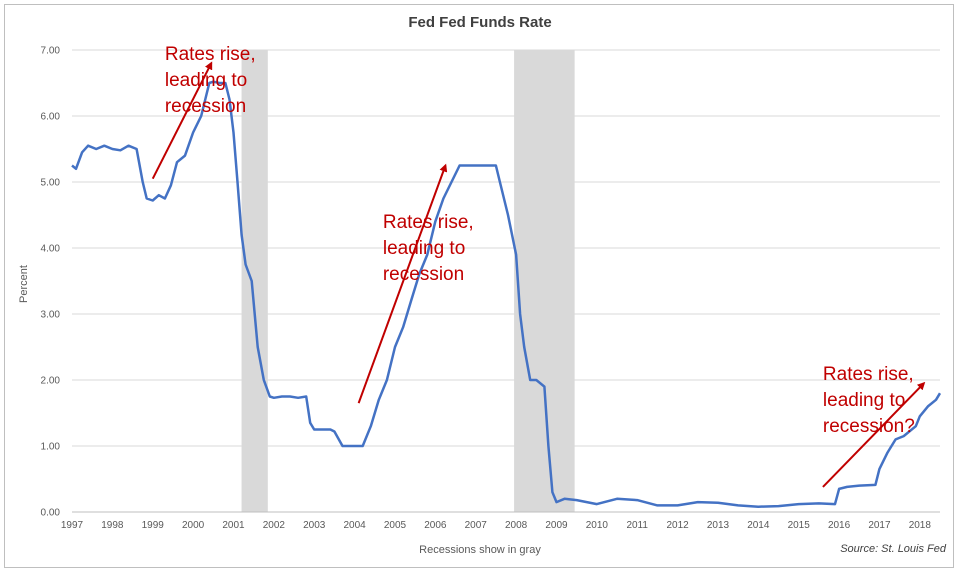 The height and width of the screenshot is (574, 960). Describe the element at coordinates (51, 51) in the screenshot. I see `y-tick-label: 7.00` at that location.